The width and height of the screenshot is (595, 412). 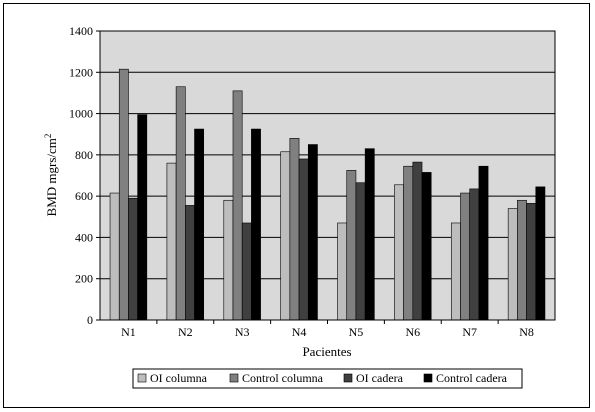 What do you see at coordinates (426, 246) in the screenshot?
I see `bar-n6-control-cadera` at bounding box center [426, 246].